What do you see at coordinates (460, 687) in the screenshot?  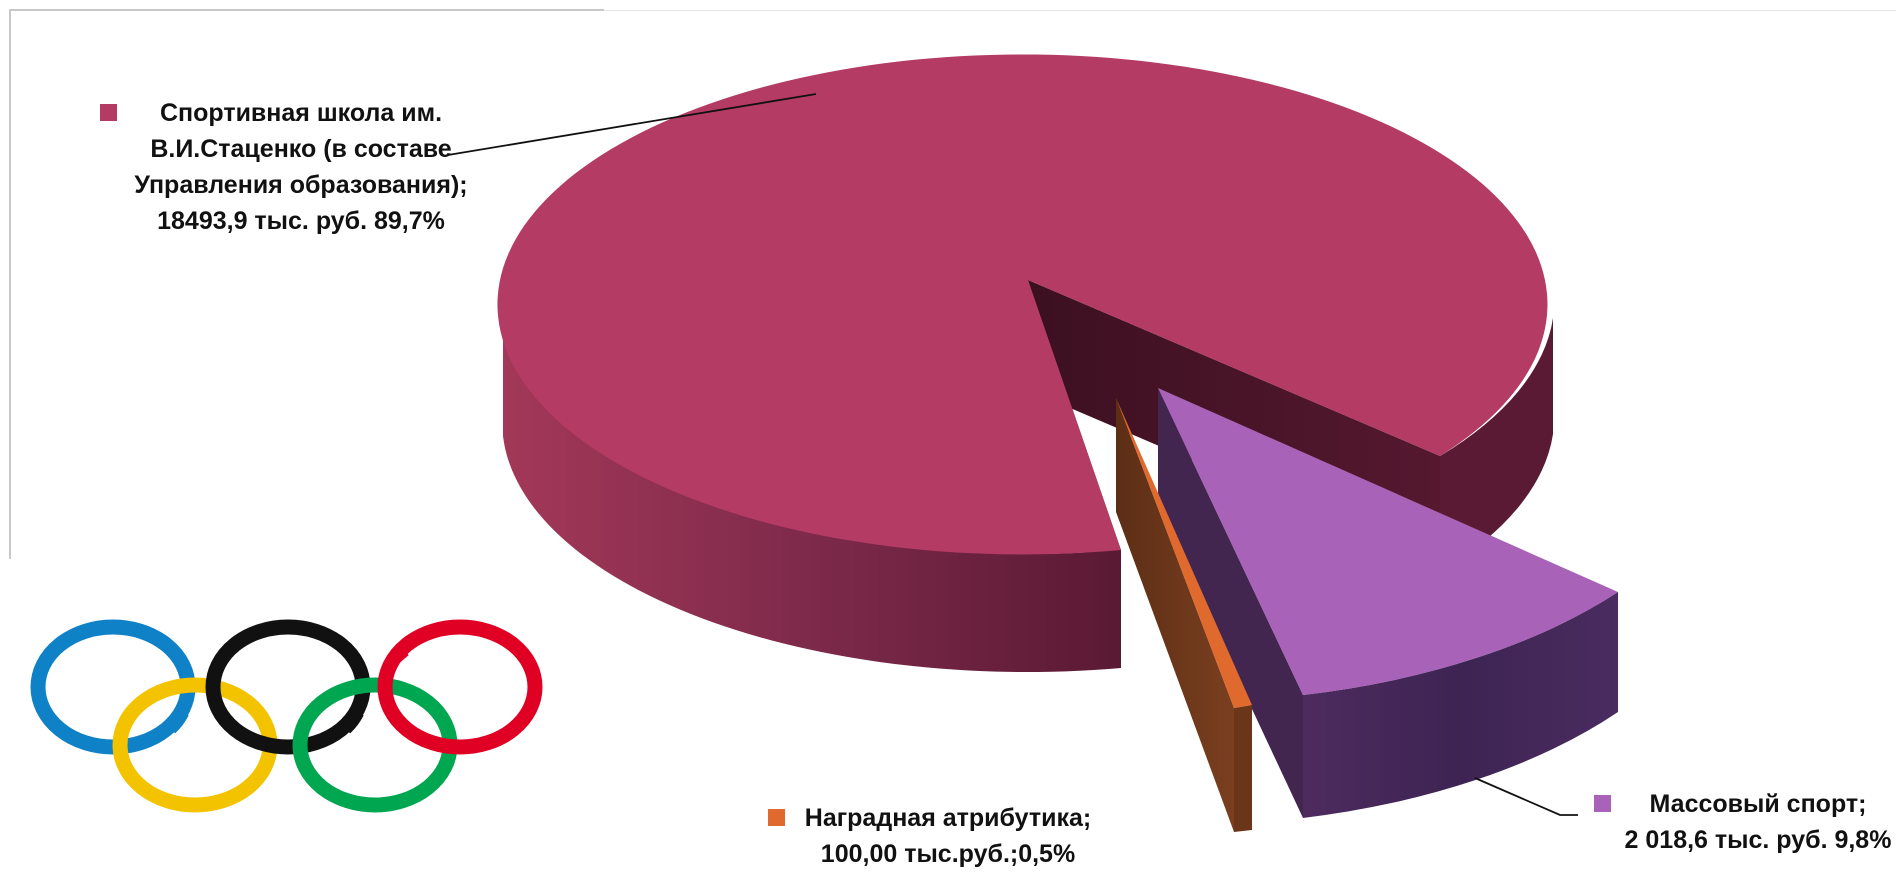 I see `ring-red-icon` at bounding box center [460, 687].